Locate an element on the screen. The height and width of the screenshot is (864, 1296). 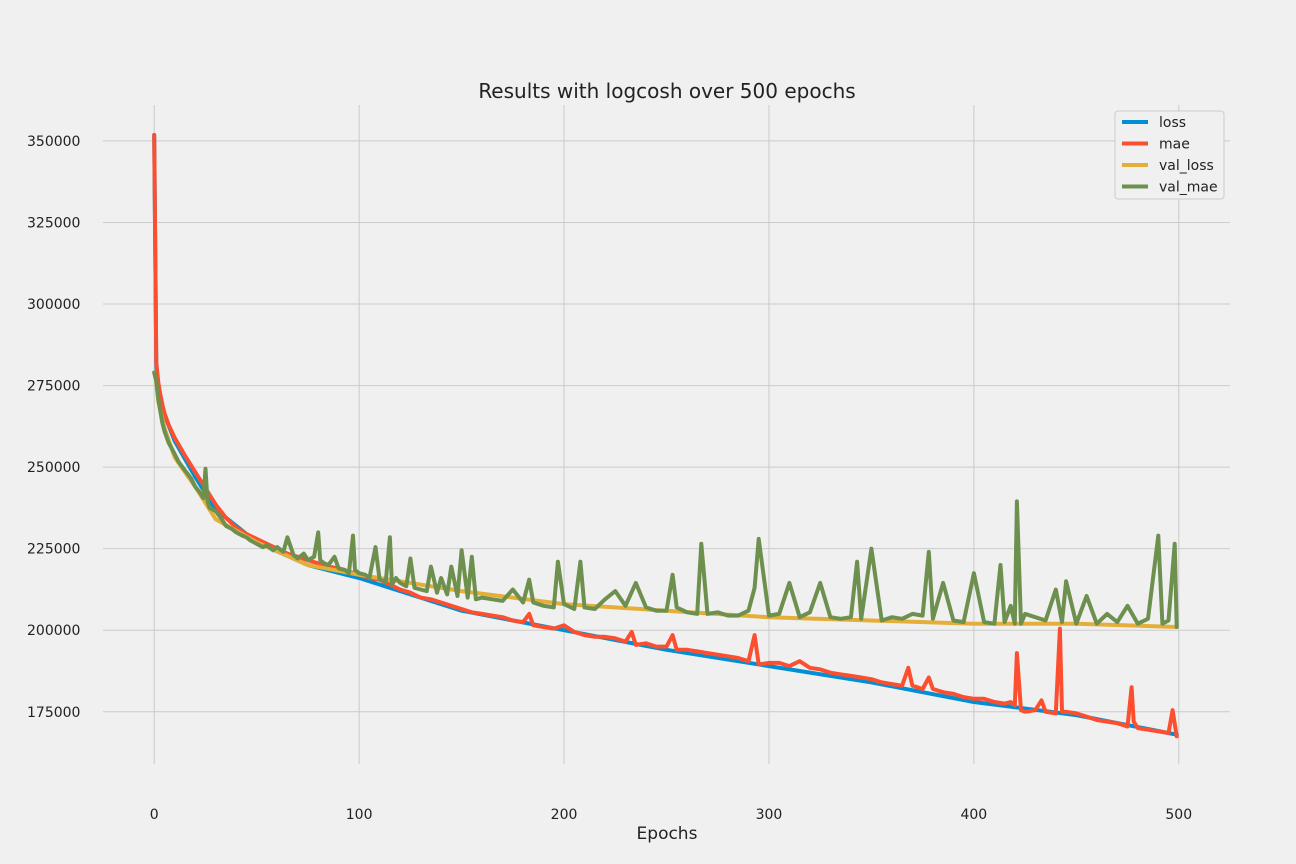
legend-box is located at coordinates (1169, 155).